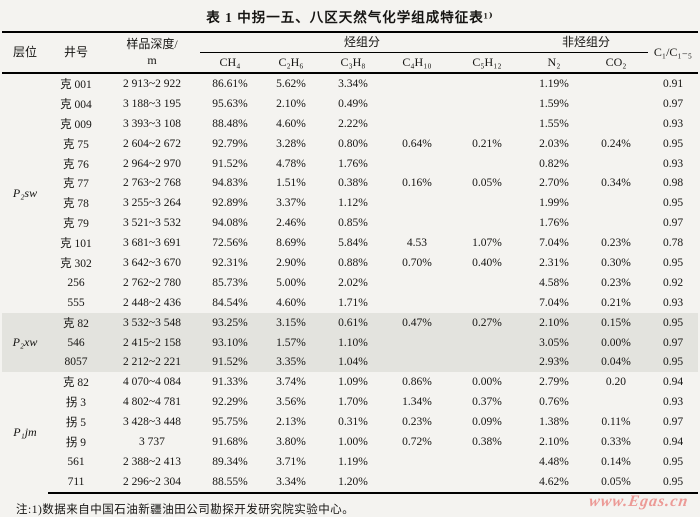 The height and width of the screenshot is (517, 700). What do you see at coordinates (76, 84) in the screenshot?
I see `well-cell: 克 001` at bounding box center [76, 84].